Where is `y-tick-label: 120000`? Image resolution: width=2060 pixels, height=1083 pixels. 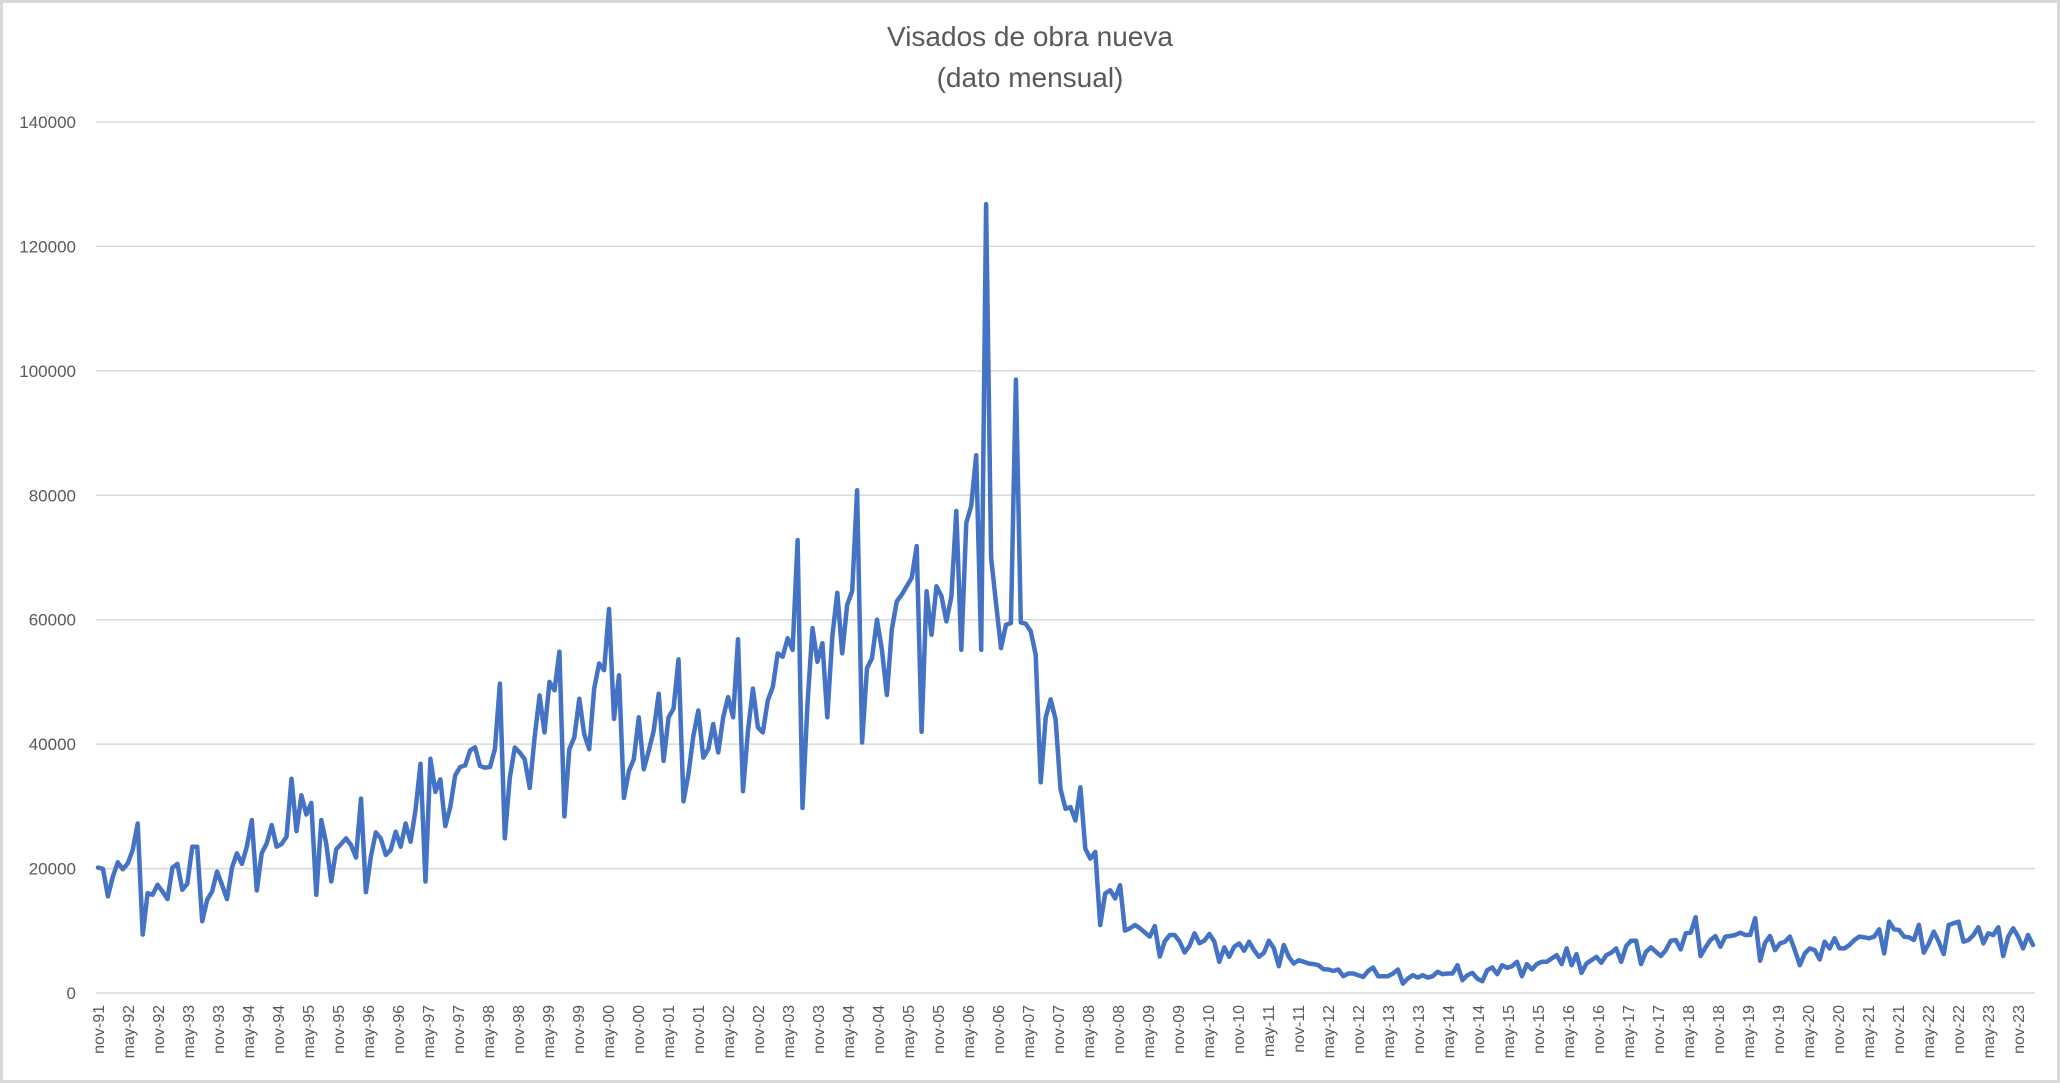
y-tick-label: 120000 is located at coordinates (47, 246).